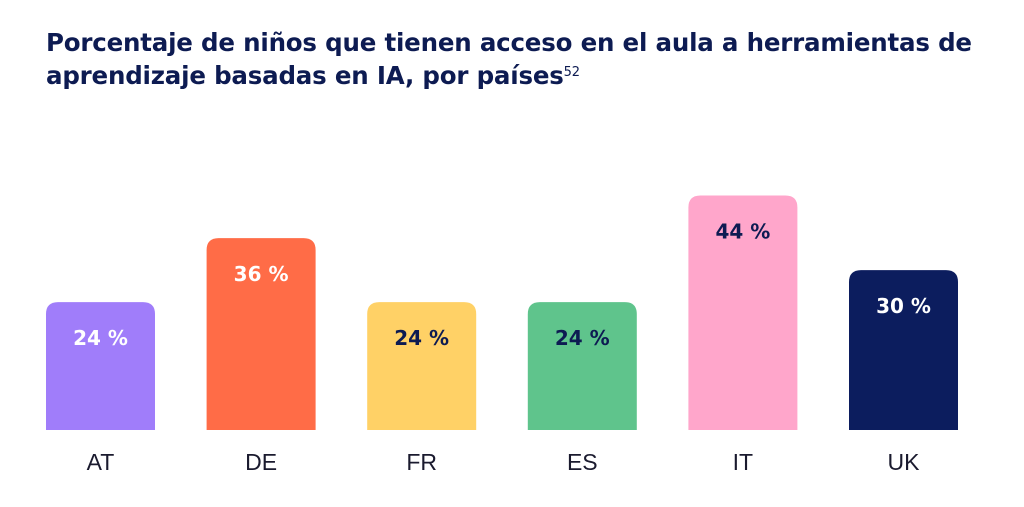  Describe the element at coordinates (743, 462) in the screenshot. I see `x-tick-label-it: IT` at that location.